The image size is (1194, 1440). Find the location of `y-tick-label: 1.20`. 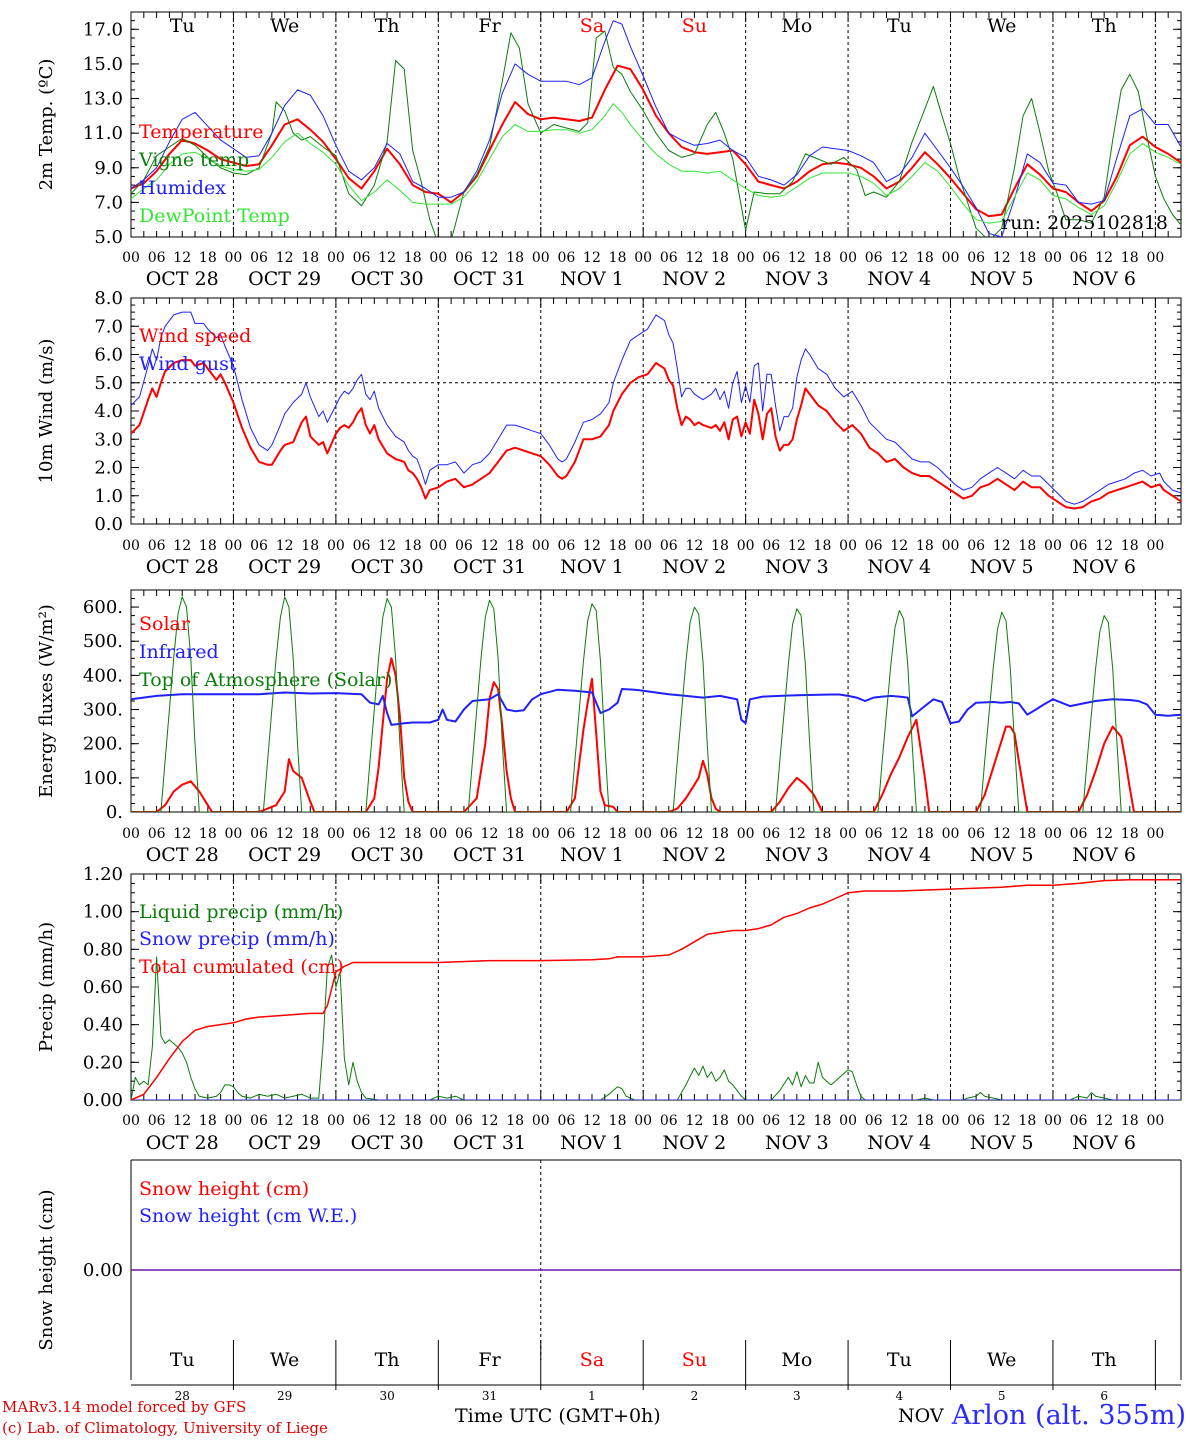

y-tick-label: 1.20 is located at coordinates (103, 874).